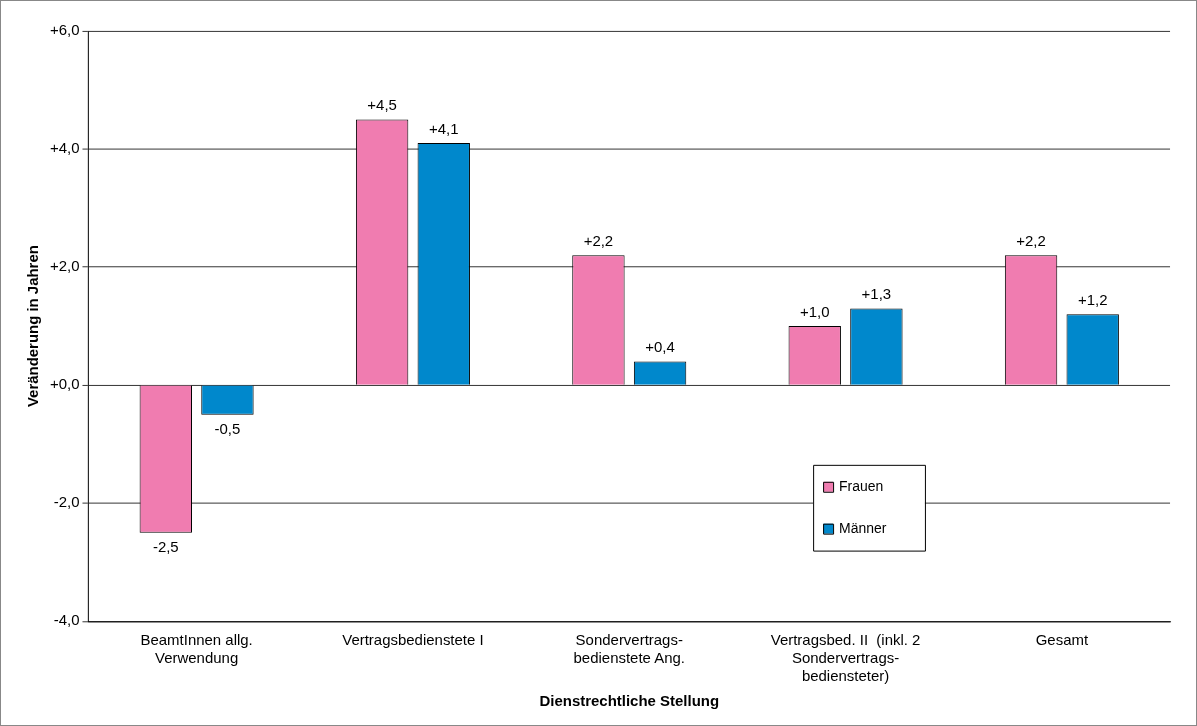 Image resolution: width=1197 pixels, height=726 pixels. I want to click on data-label: +0,4, so click(660, 347).